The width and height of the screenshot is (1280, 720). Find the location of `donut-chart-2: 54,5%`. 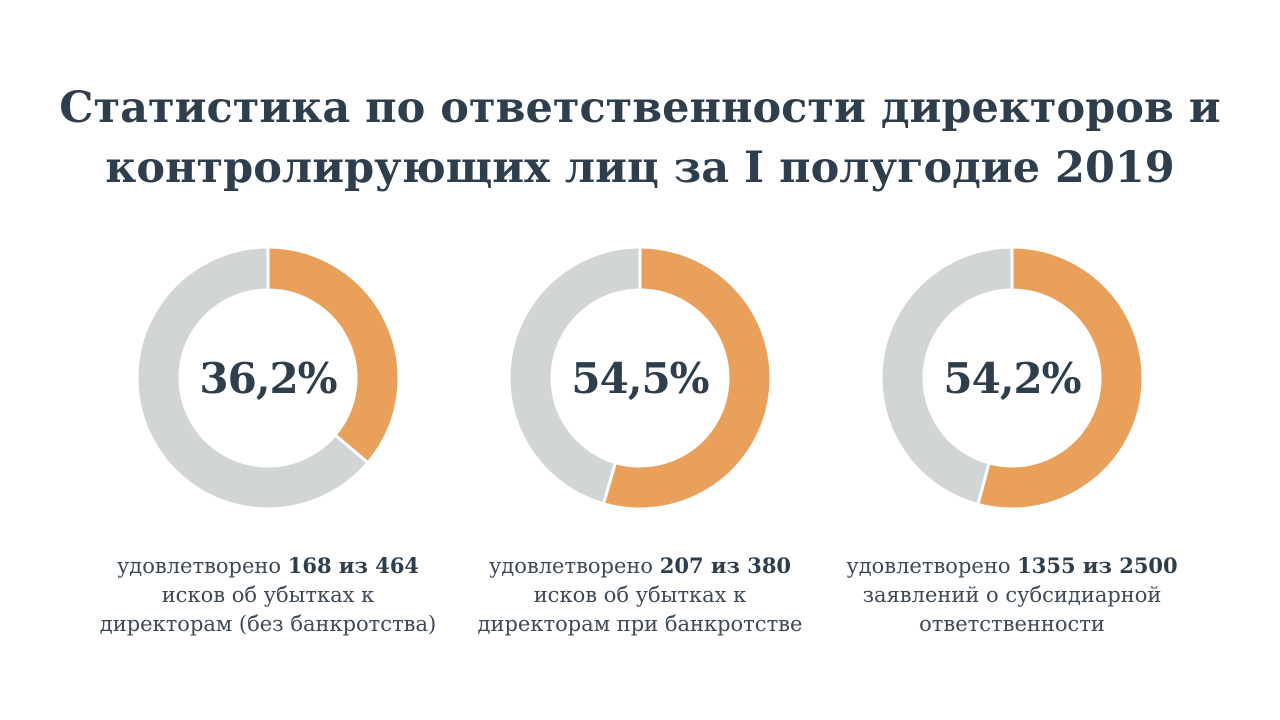

donut-chart-2: 54,5% is located at coordinates (640, 378).